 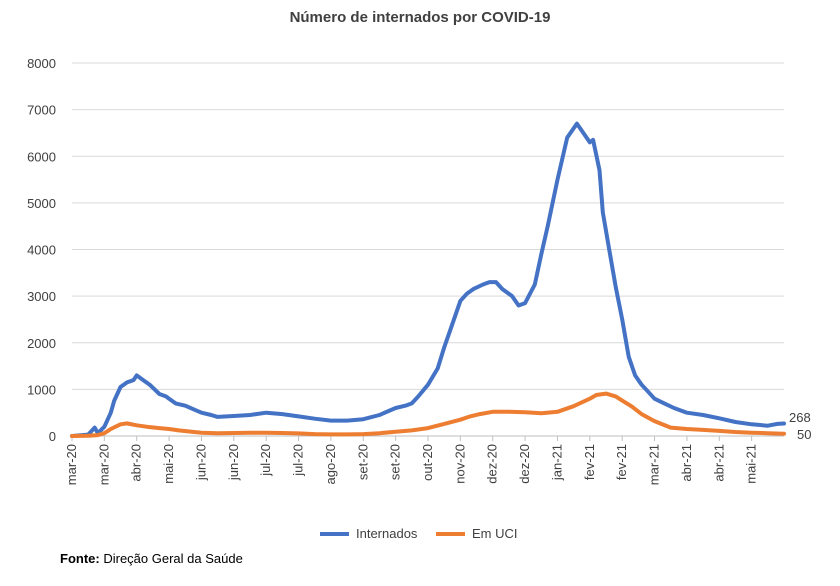 What do you see at coordinates (459, 464) in the screenshot?
I see `x-tick-label: nov-20` at bounding box center [459, 464].